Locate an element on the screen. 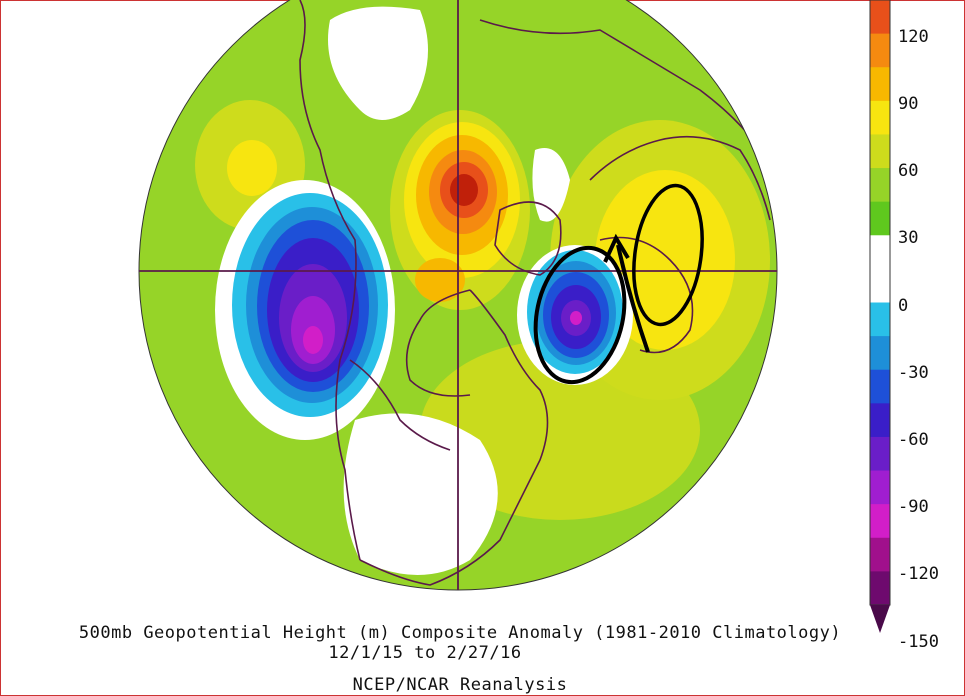  anomaly-positive-pacific-core is located at coordinates (252, 168).